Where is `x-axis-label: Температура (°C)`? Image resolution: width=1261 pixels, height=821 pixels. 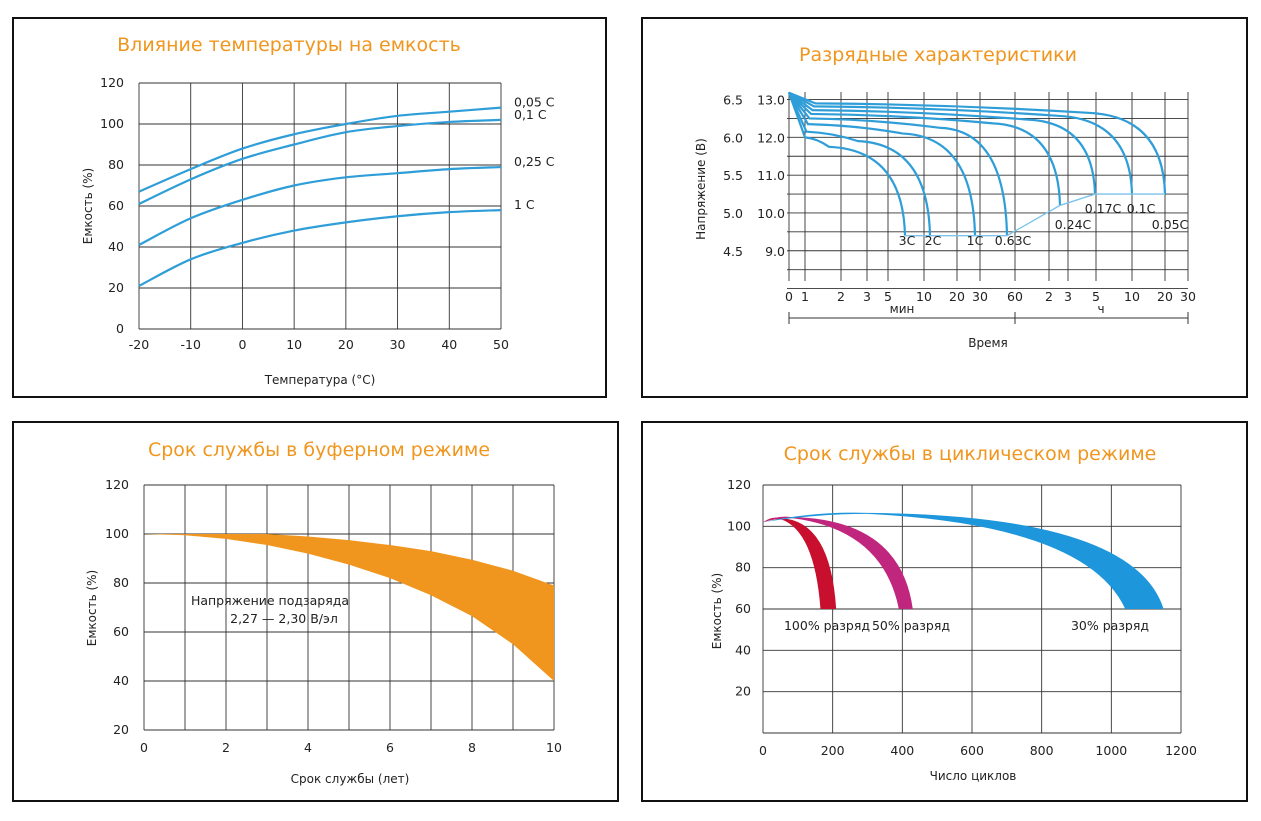 x-axis-label: Температура (°C) is located at coordinates (320, 380).